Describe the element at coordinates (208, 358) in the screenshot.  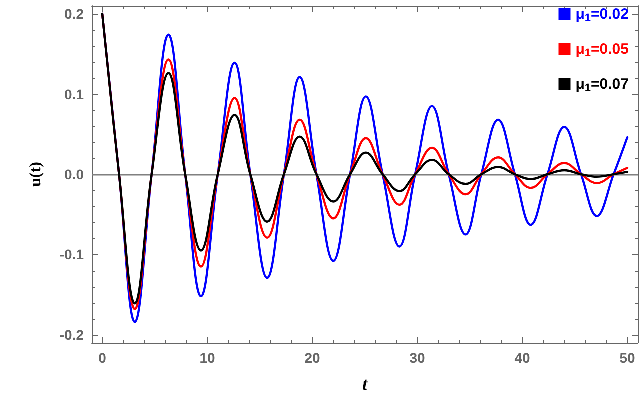
I see `x-tick-label: 10` at that location.